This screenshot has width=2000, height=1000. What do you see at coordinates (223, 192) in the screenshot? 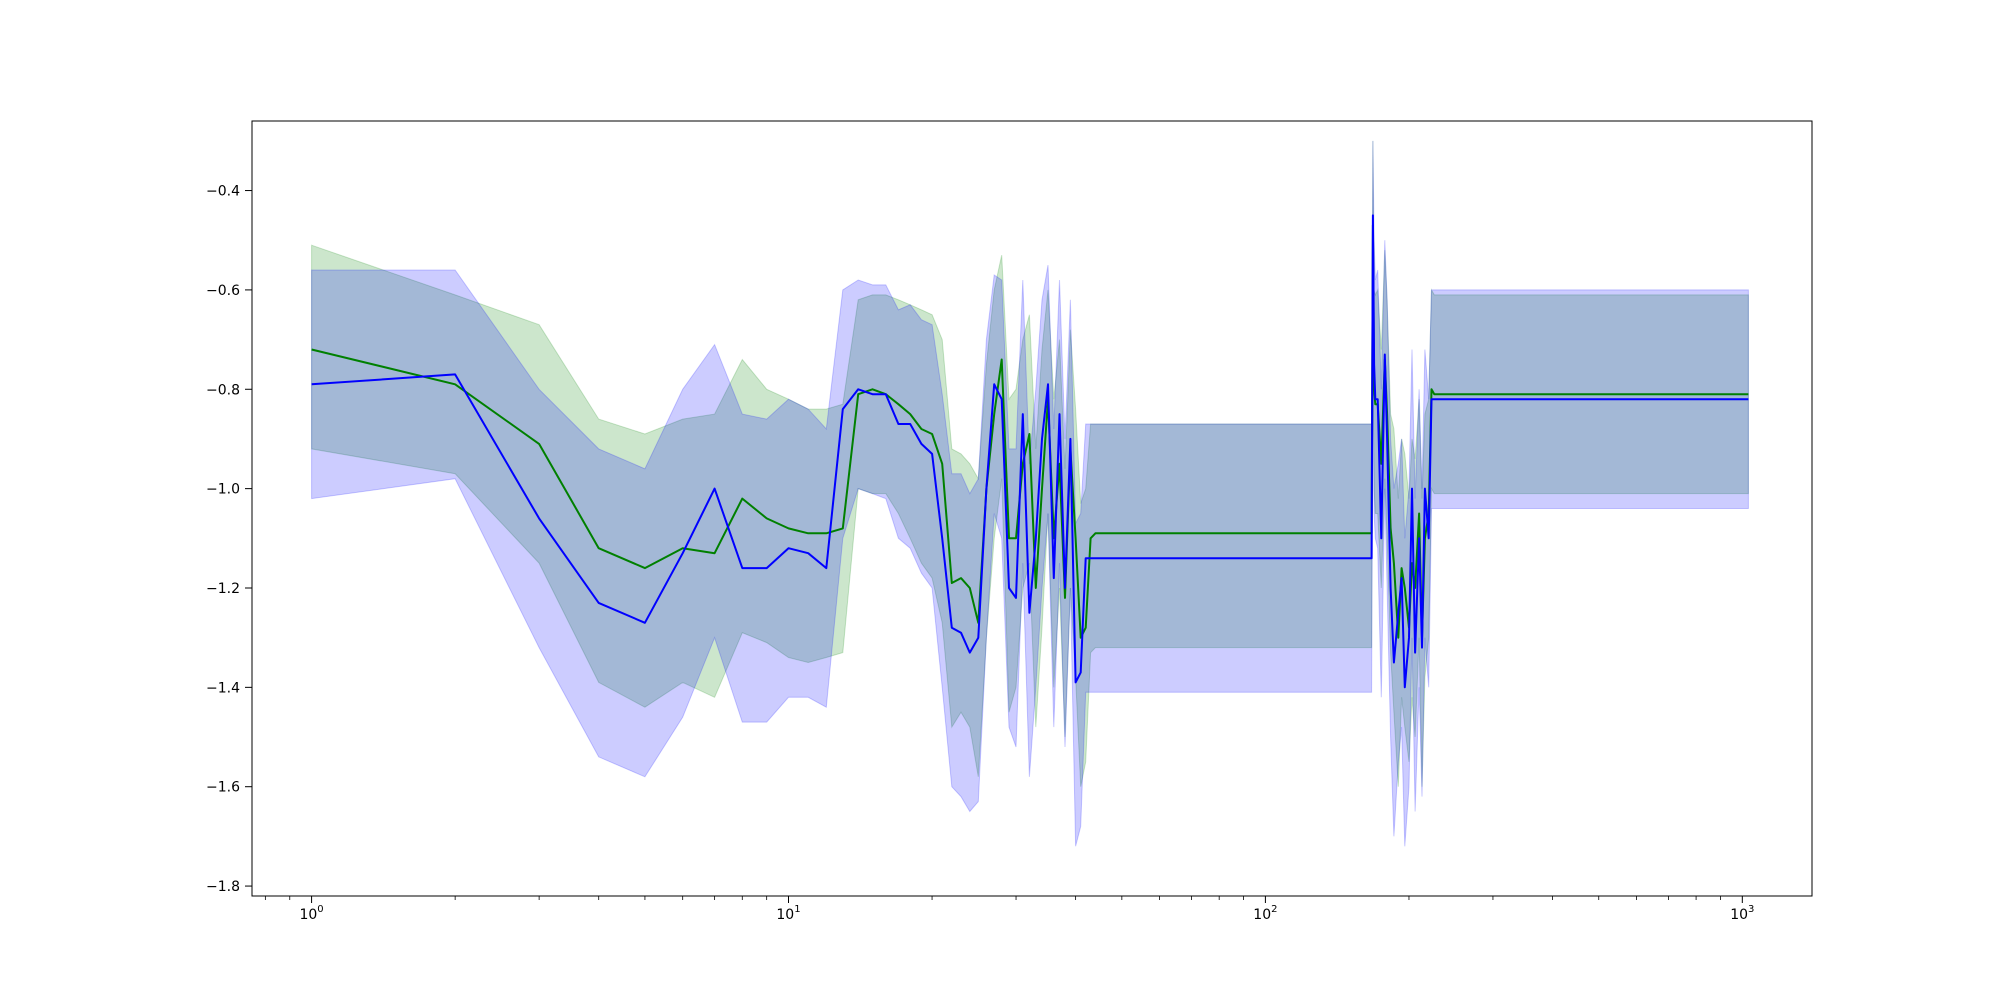
I see `y-tick-label-0: −0.4` at bounding box center [223, 192].